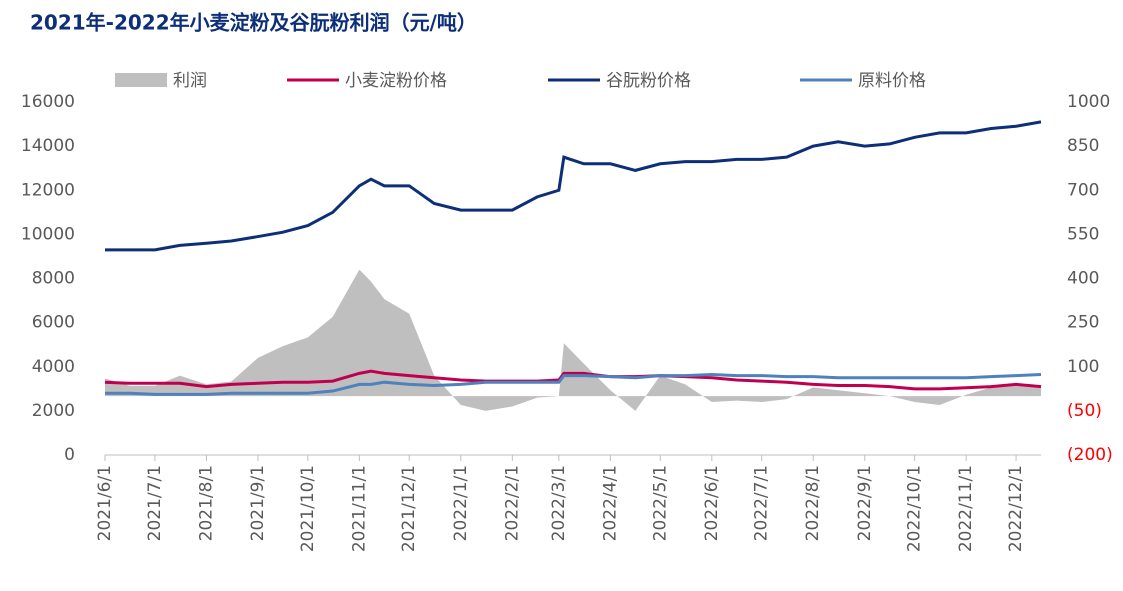  What do you see at coordinates (69, 455) in the screenshot?
I see `y-tick-label: 0` at bounding box center [69, 455].